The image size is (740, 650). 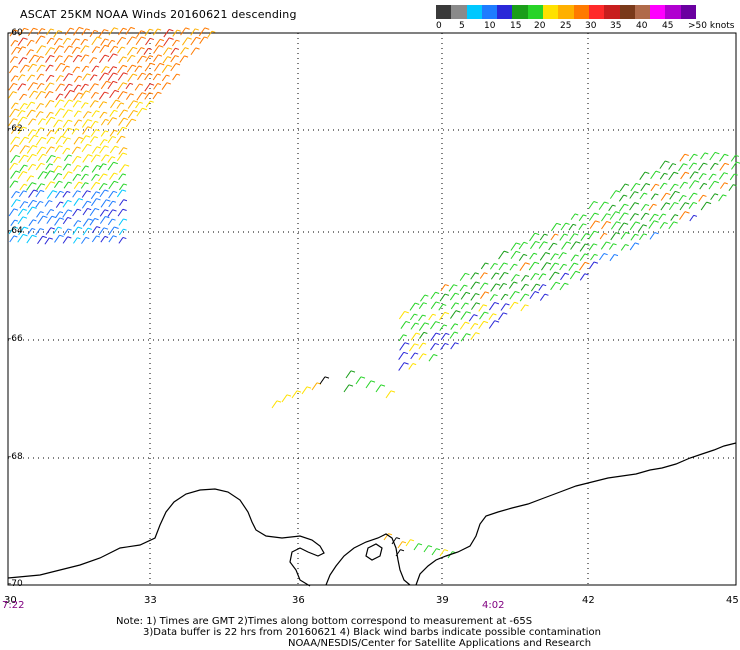 I want to click on lon-label-39: 39, so click(x=442, y=600).